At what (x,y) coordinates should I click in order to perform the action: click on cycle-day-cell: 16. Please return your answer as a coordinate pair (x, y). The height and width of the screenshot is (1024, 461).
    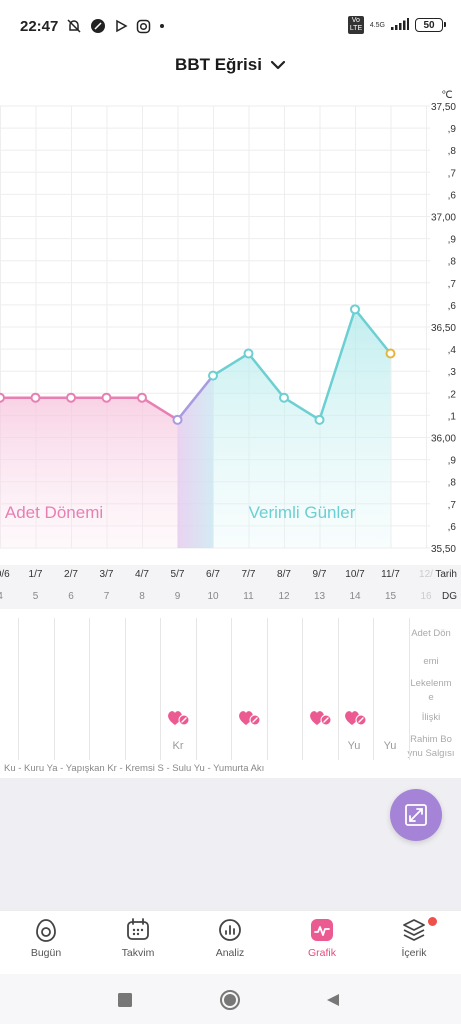
    Looking at the image, I should click on (426, 596).